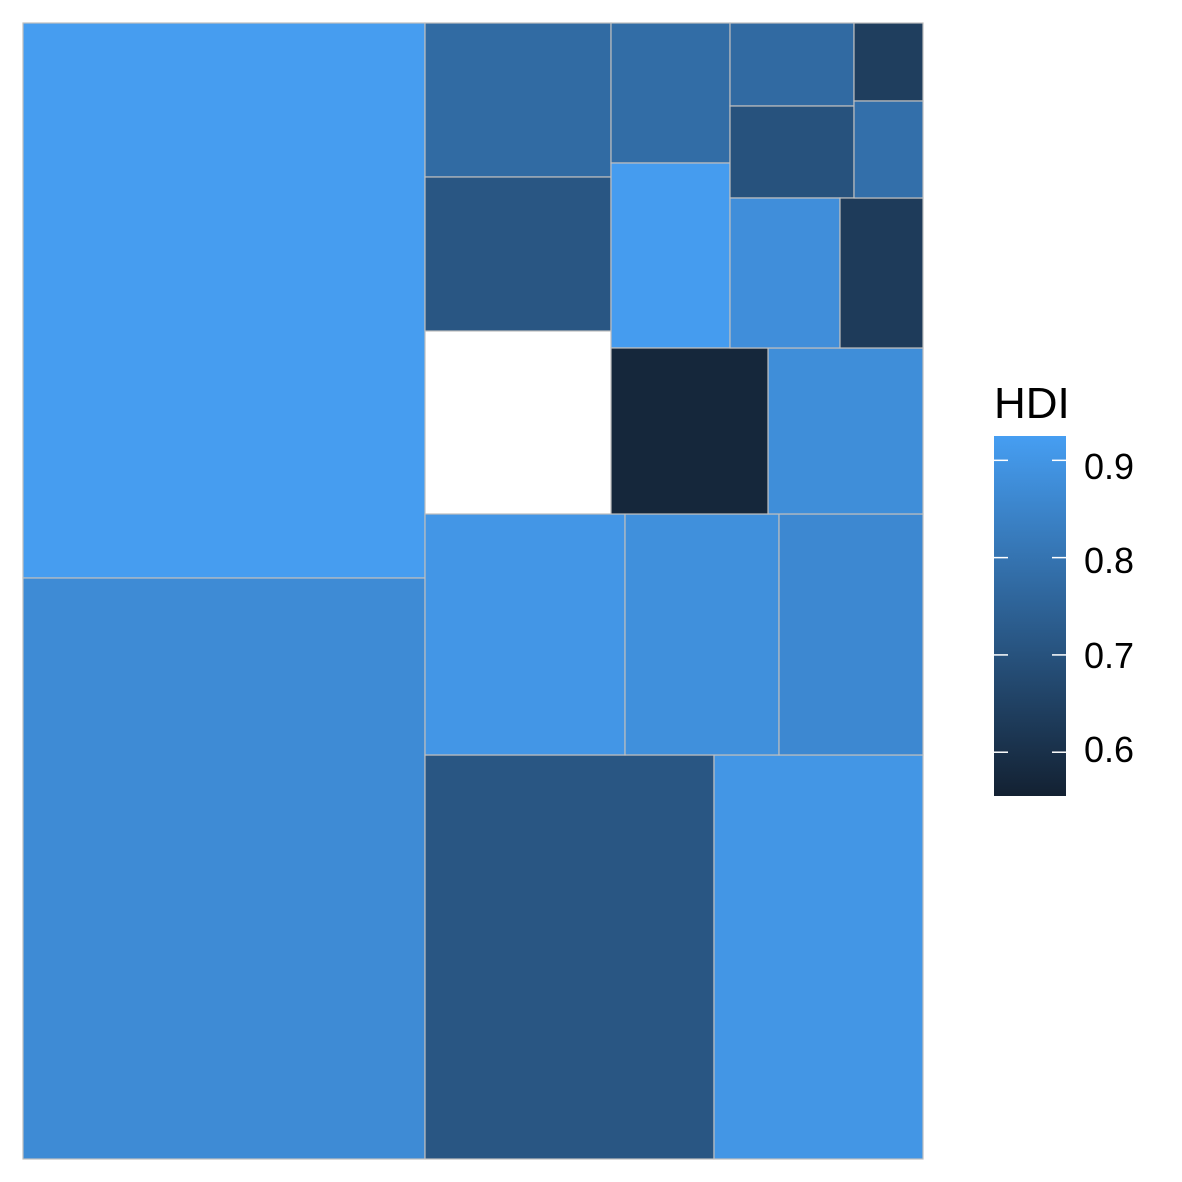 The image size is (1182, 1182). Describe the element at coordinates (818, 957) in the screenshot. I see `treemap-tile-t04` at that location.